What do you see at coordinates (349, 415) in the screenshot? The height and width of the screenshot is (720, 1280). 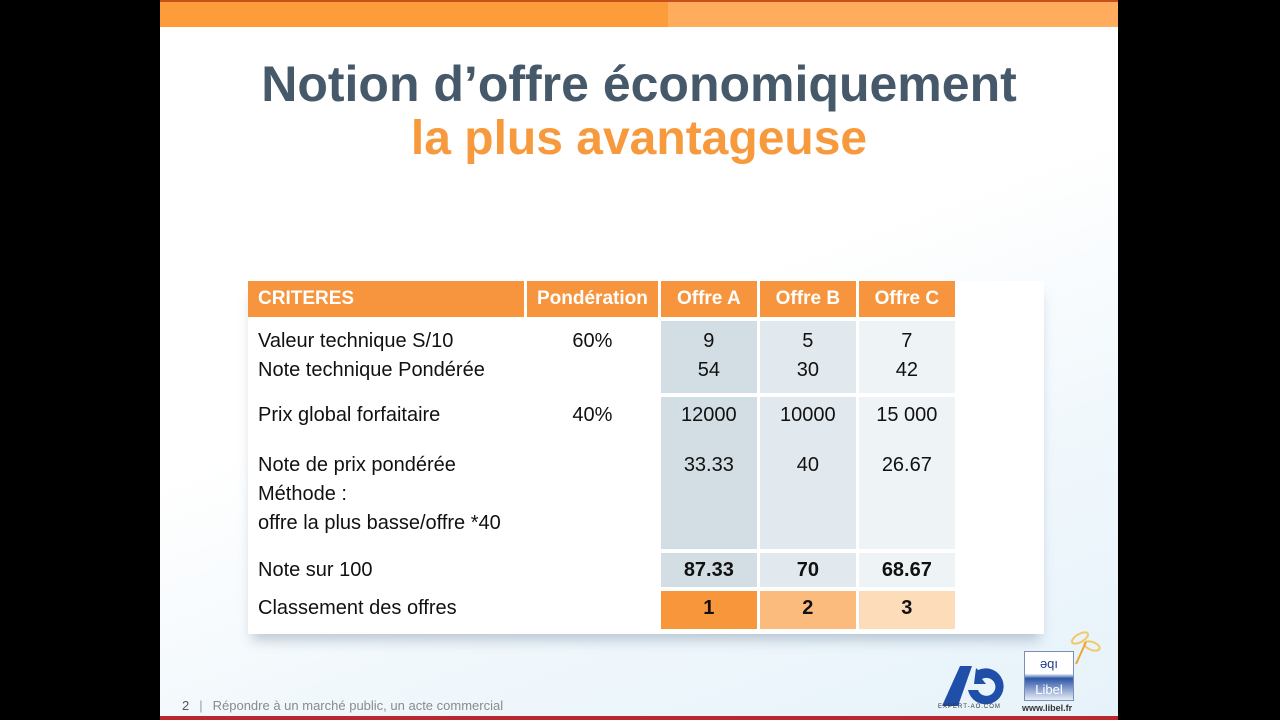 I see `row-label: Prix global forfaitaire` at bounding box center [349, 415].